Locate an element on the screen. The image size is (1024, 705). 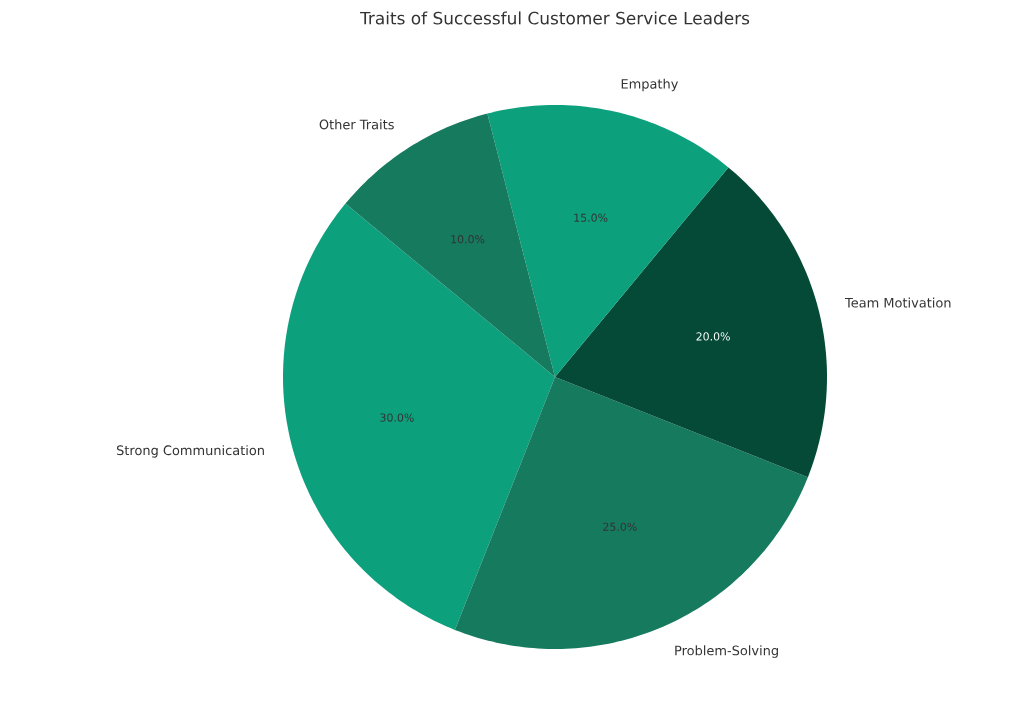
slice-label: Other Traits is located at coordinates (356, 124).